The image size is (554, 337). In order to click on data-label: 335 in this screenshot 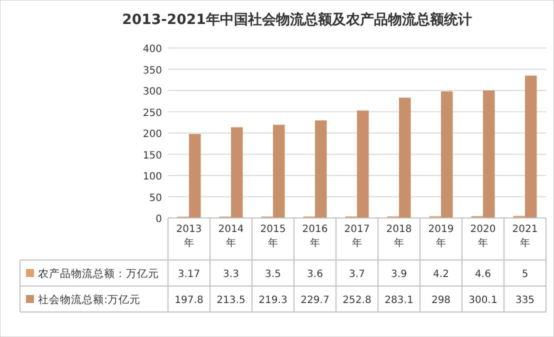, I will do `click(525, 300)`.